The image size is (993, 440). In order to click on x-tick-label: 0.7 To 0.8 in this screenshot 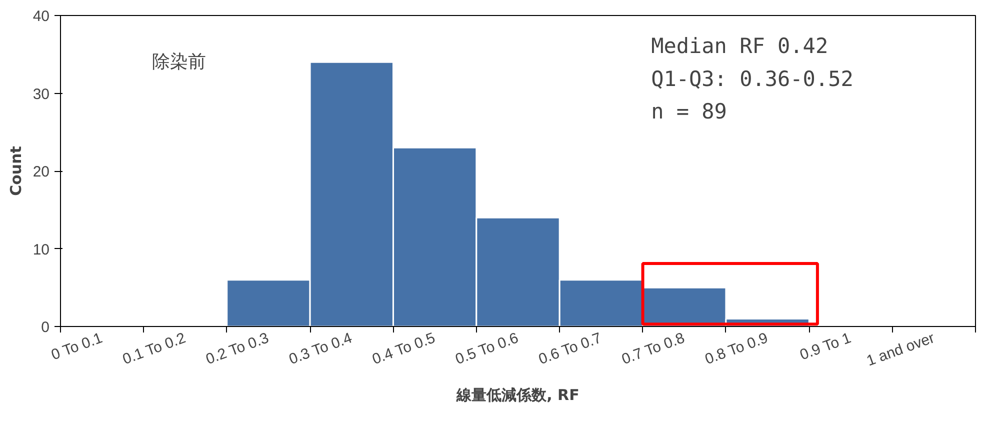, I will do `click(654, 349)`.